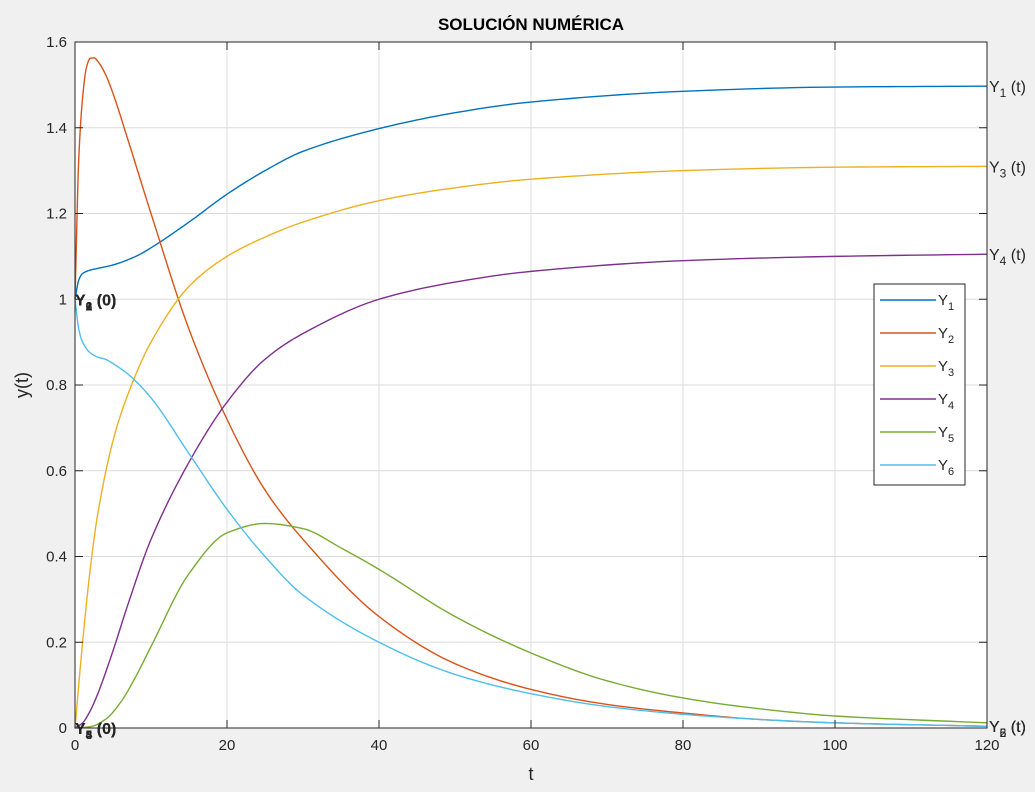 The image size is (1035, 792). I want to click on annotation-y4-0: Y4 (0), so click(95, 731).